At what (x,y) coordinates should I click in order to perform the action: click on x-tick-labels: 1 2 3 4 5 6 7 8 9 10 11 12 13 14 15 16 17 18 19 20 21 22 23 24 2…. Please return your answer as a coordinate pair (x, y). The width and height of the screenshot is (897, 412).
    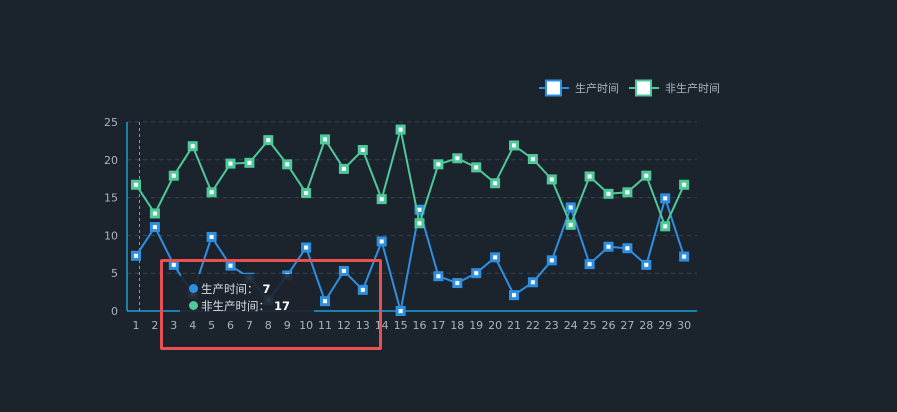
    Looking at the image, I should click on (412, 325).